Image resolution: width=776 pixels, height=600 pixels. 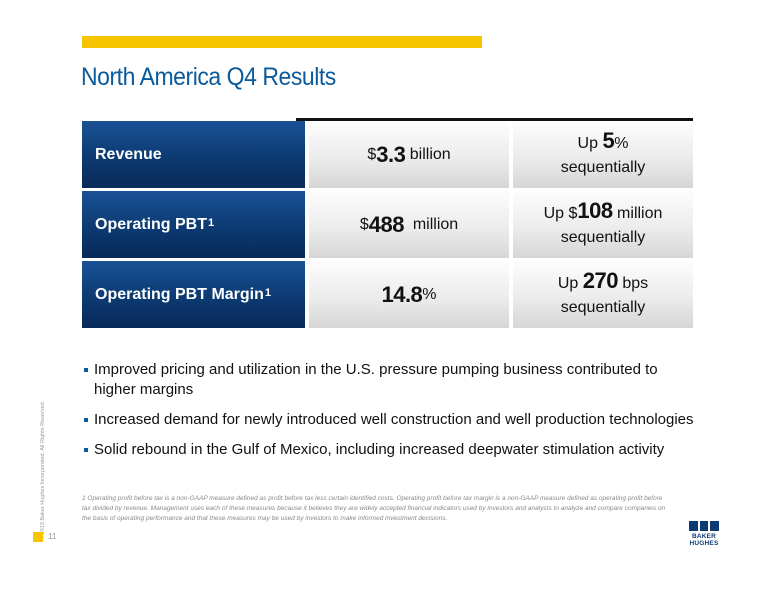 I want to click on change-suffix: bps, so click(x=633, y=283).